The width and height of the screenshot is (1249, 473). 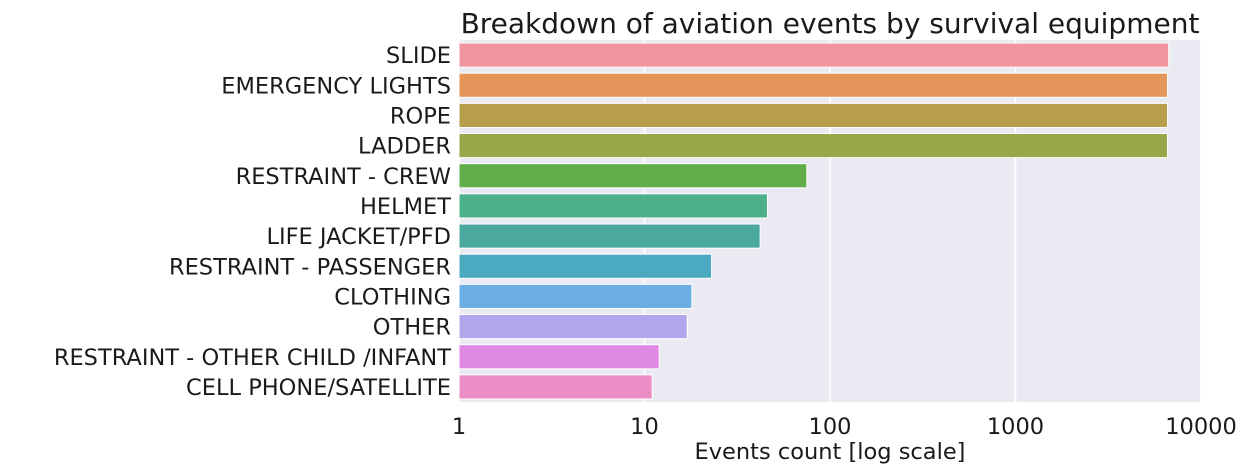 I want to click on x-tick-label: 100, so click(x=830, y=427).